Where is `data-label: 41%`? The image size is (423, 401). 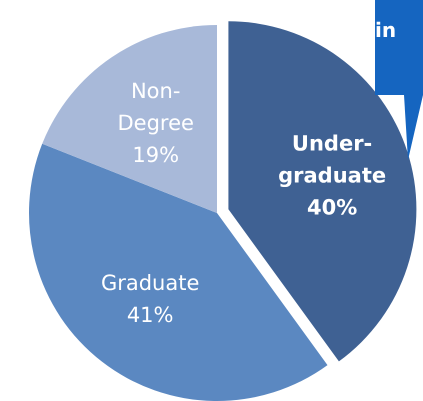 data-label: 41% is located at coordinates (150, 315).